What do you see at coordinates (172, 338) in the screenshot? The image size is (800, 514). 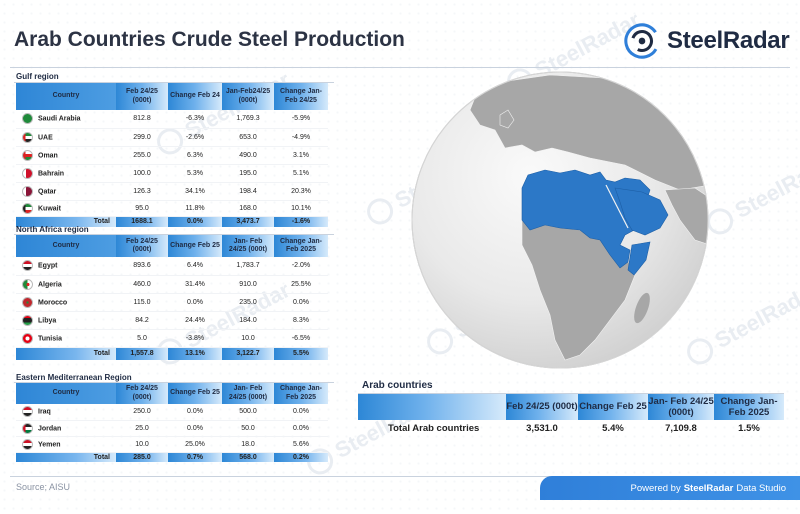 I see `table-row: Tunisia 5.0 -3.8% 10.0 -6.5%` at bounding box center [172, 338].